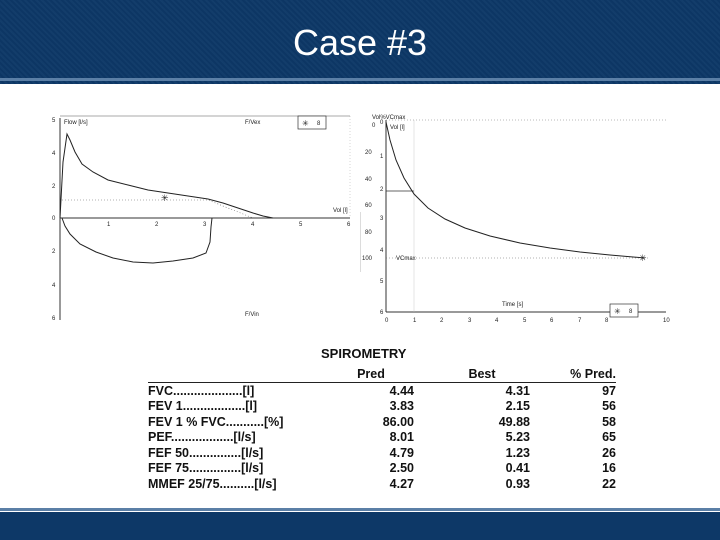 The height and width of the screenshot is (540, 720). What do you see at coordinates (212, 483) in the screenshot?
I see `row-label: MMEF 25/75..........[l/s]` at bounding box center [212, 483].